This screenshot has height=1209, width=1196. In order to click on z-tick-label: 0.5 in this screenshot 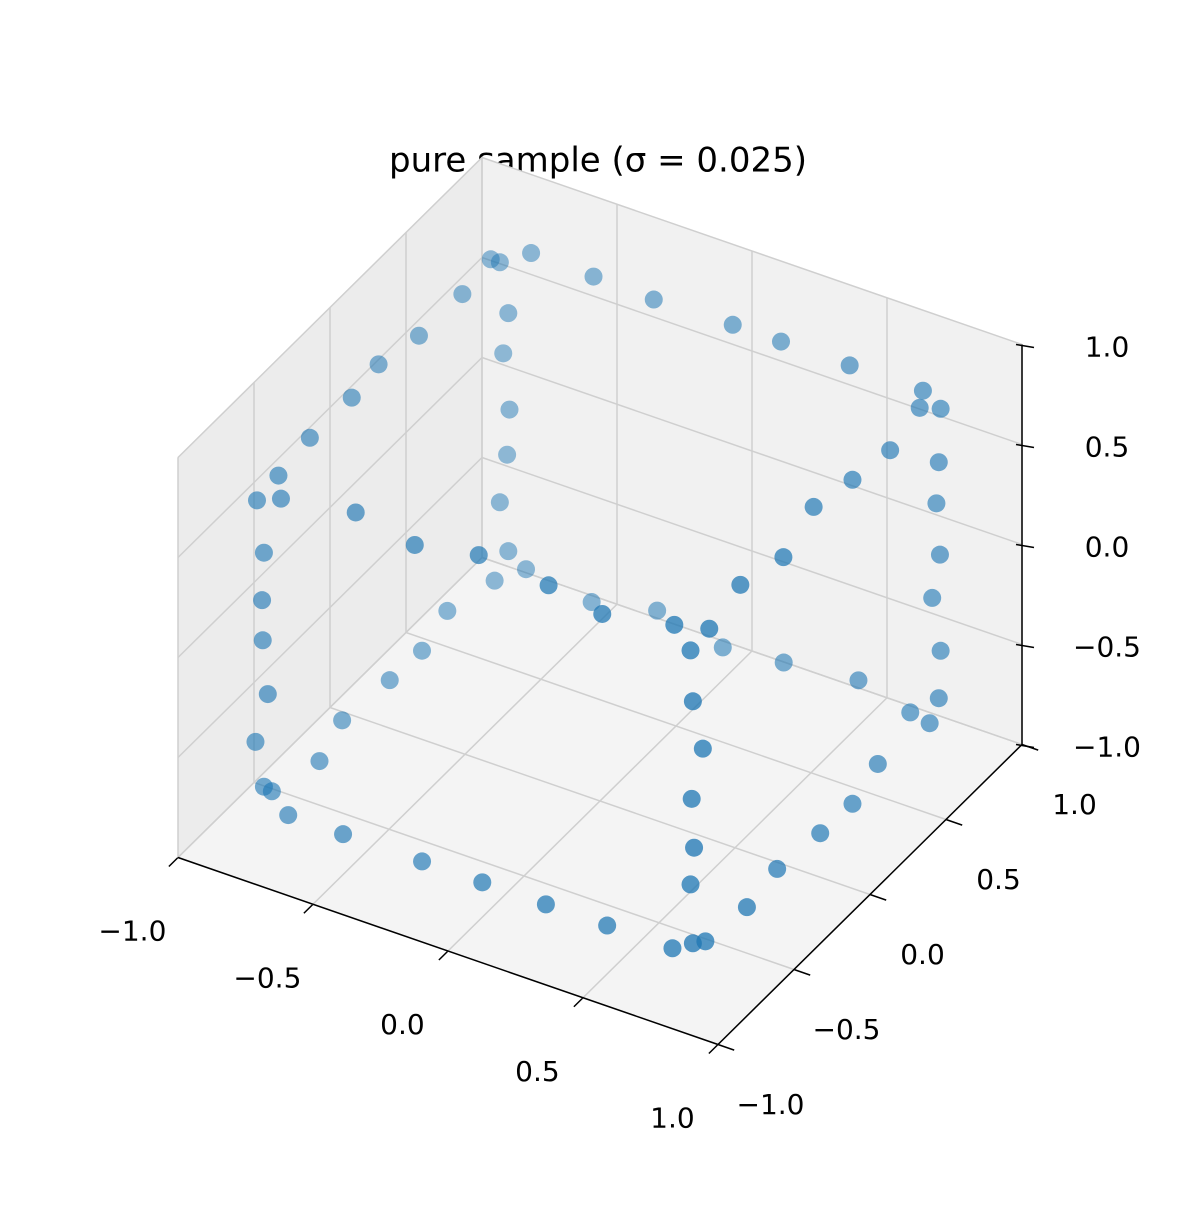, I will do `click(1107, 447)`.